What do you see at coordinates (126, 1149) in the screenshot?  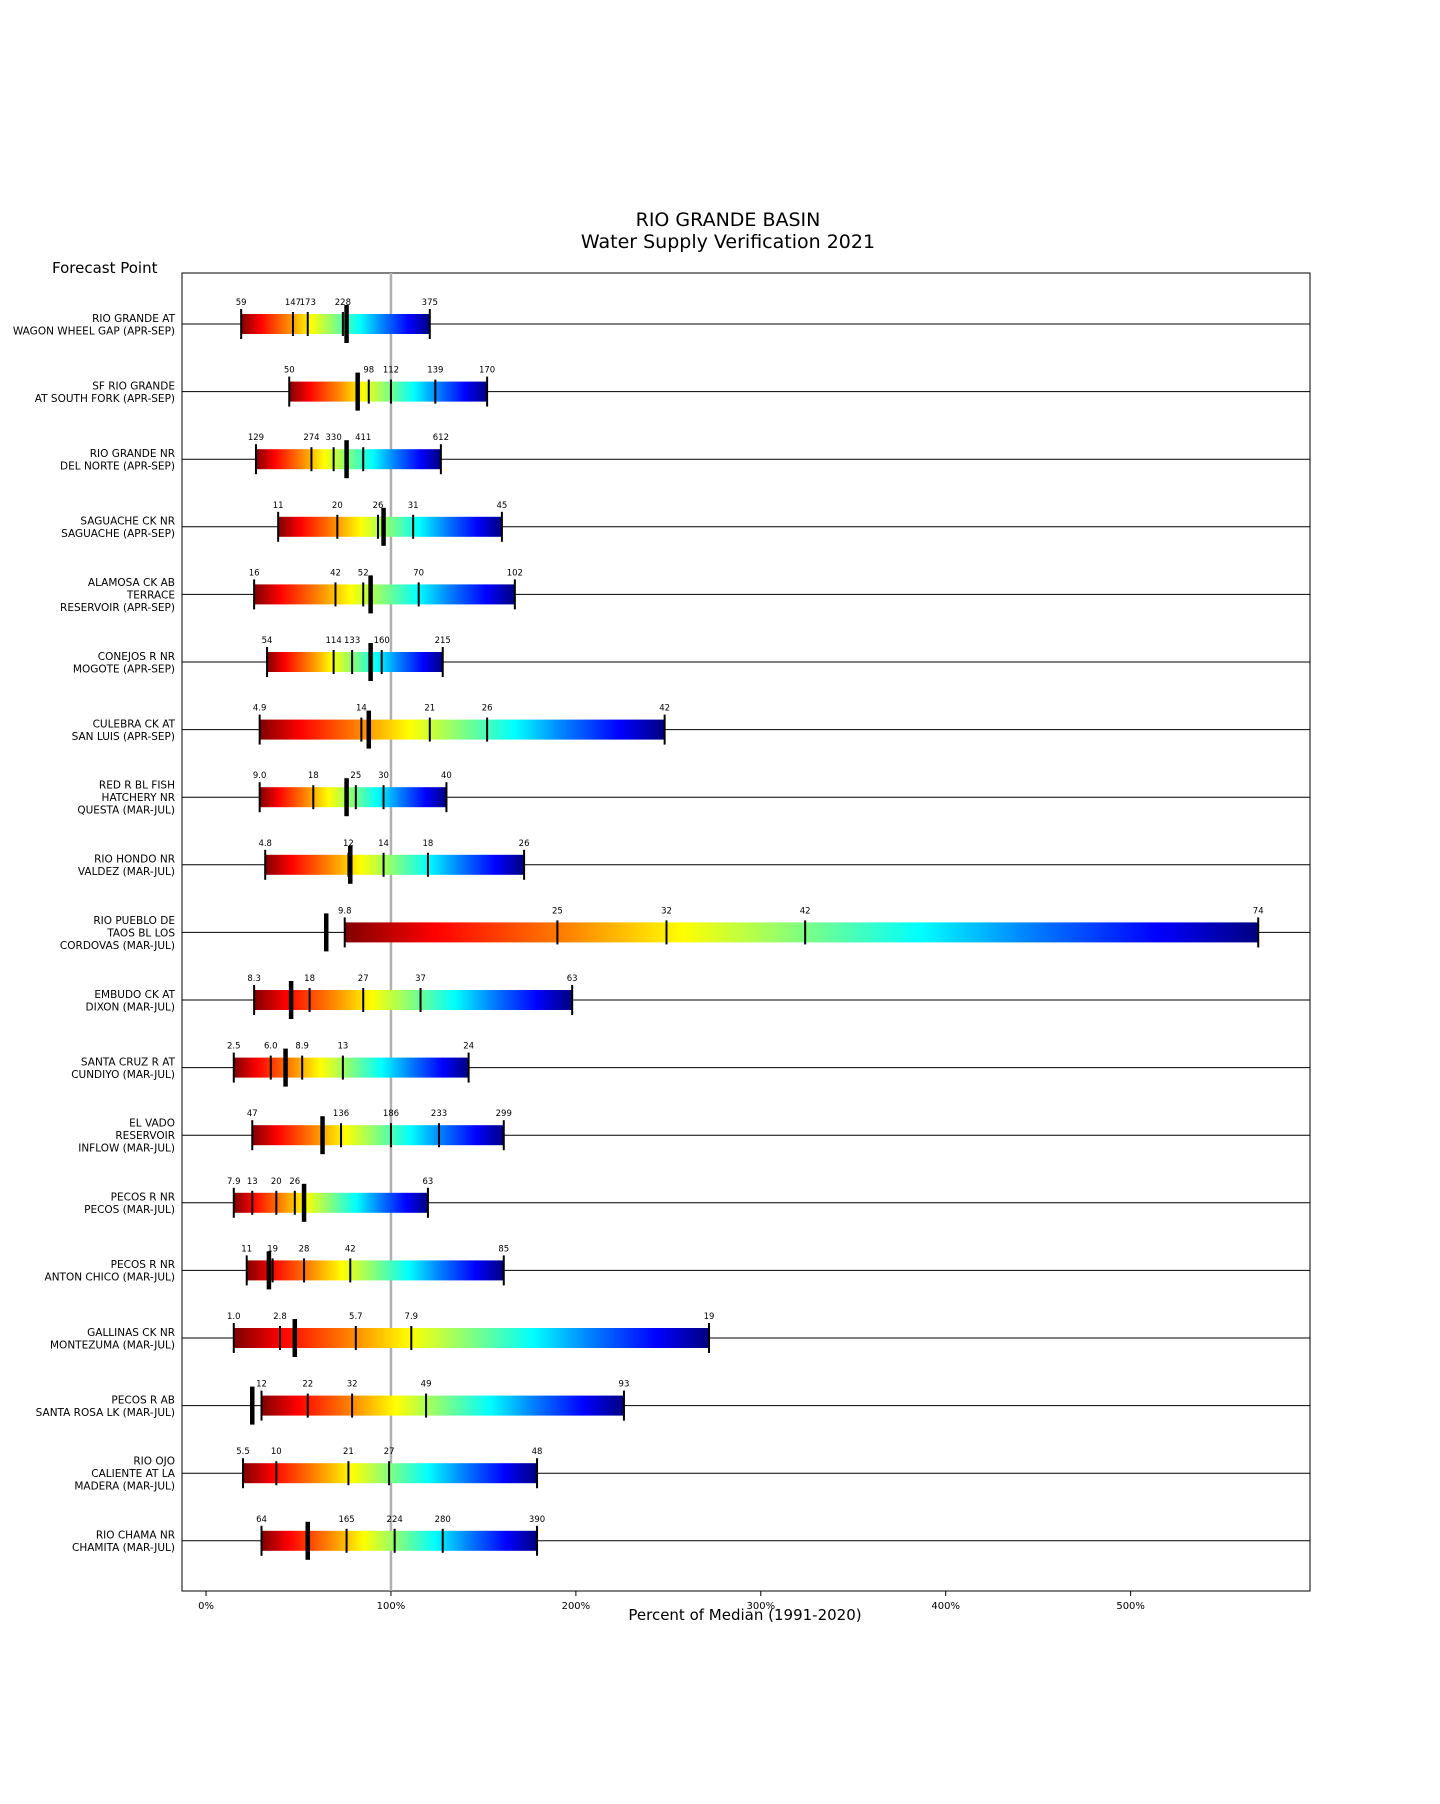 I see `forecast-point-label: INFLOW (MAR-JUL)` at bounding box center [126, 1149].